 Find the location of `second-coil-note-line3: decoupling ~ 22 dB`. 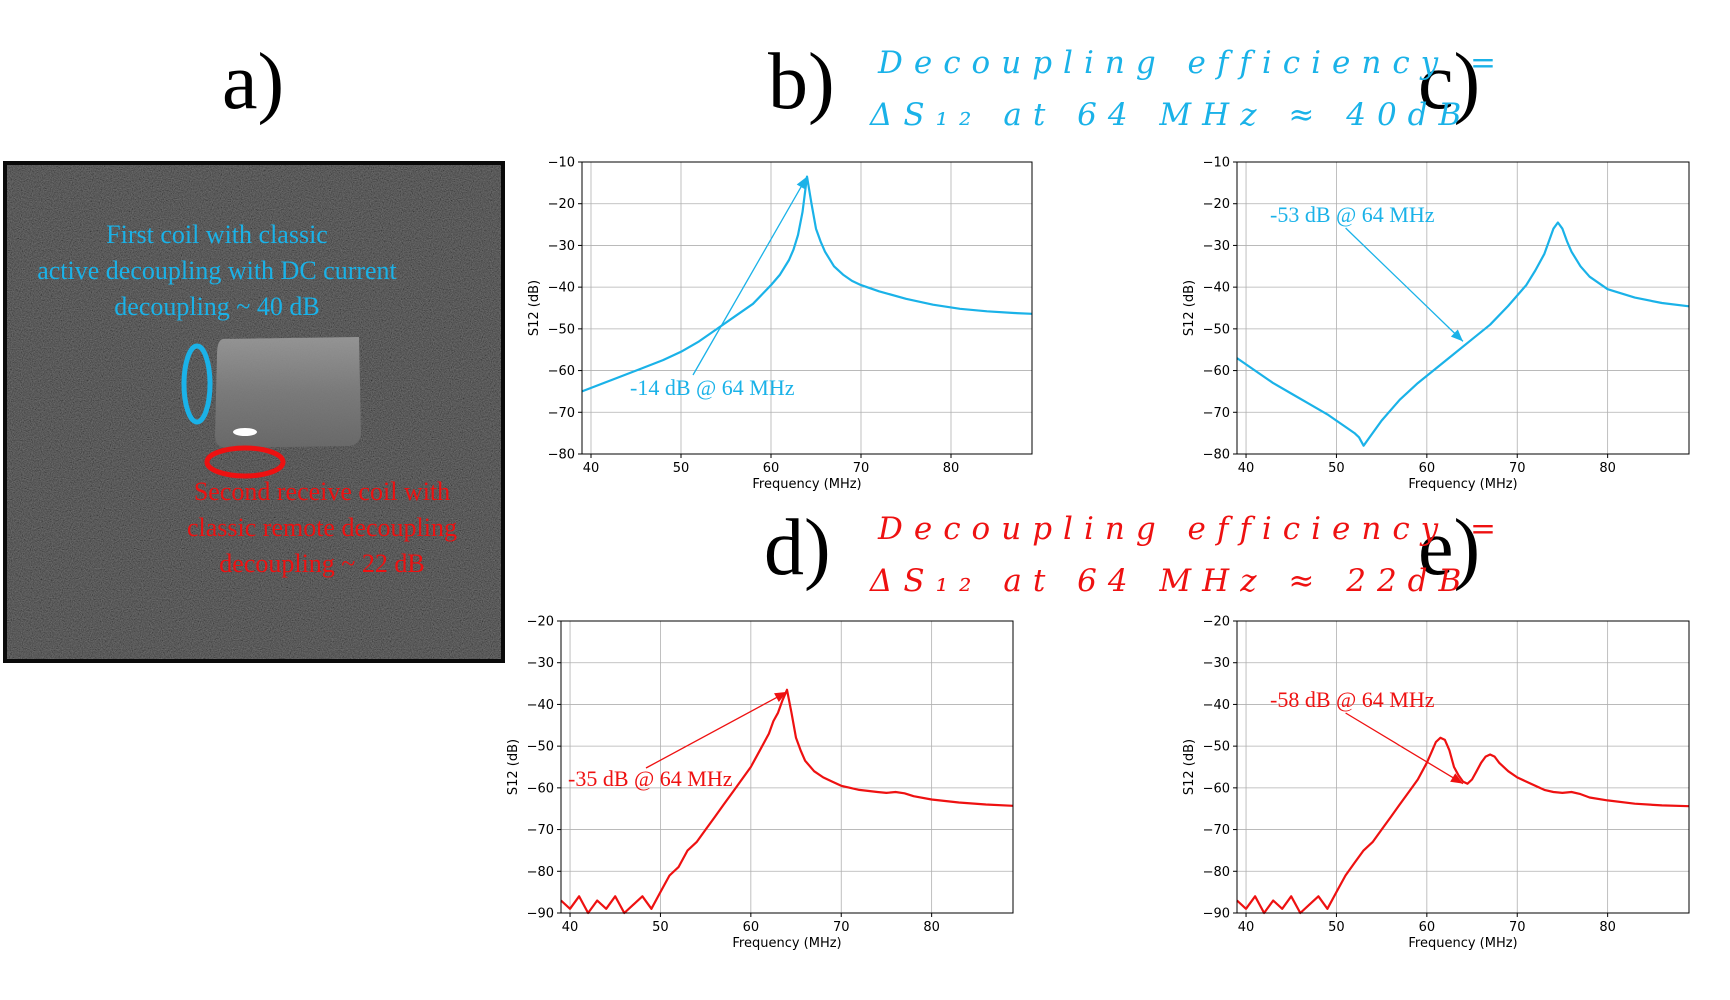

second-coil-note-line3: decoupling ~ 22 dB is located at coordinates (322, 563).